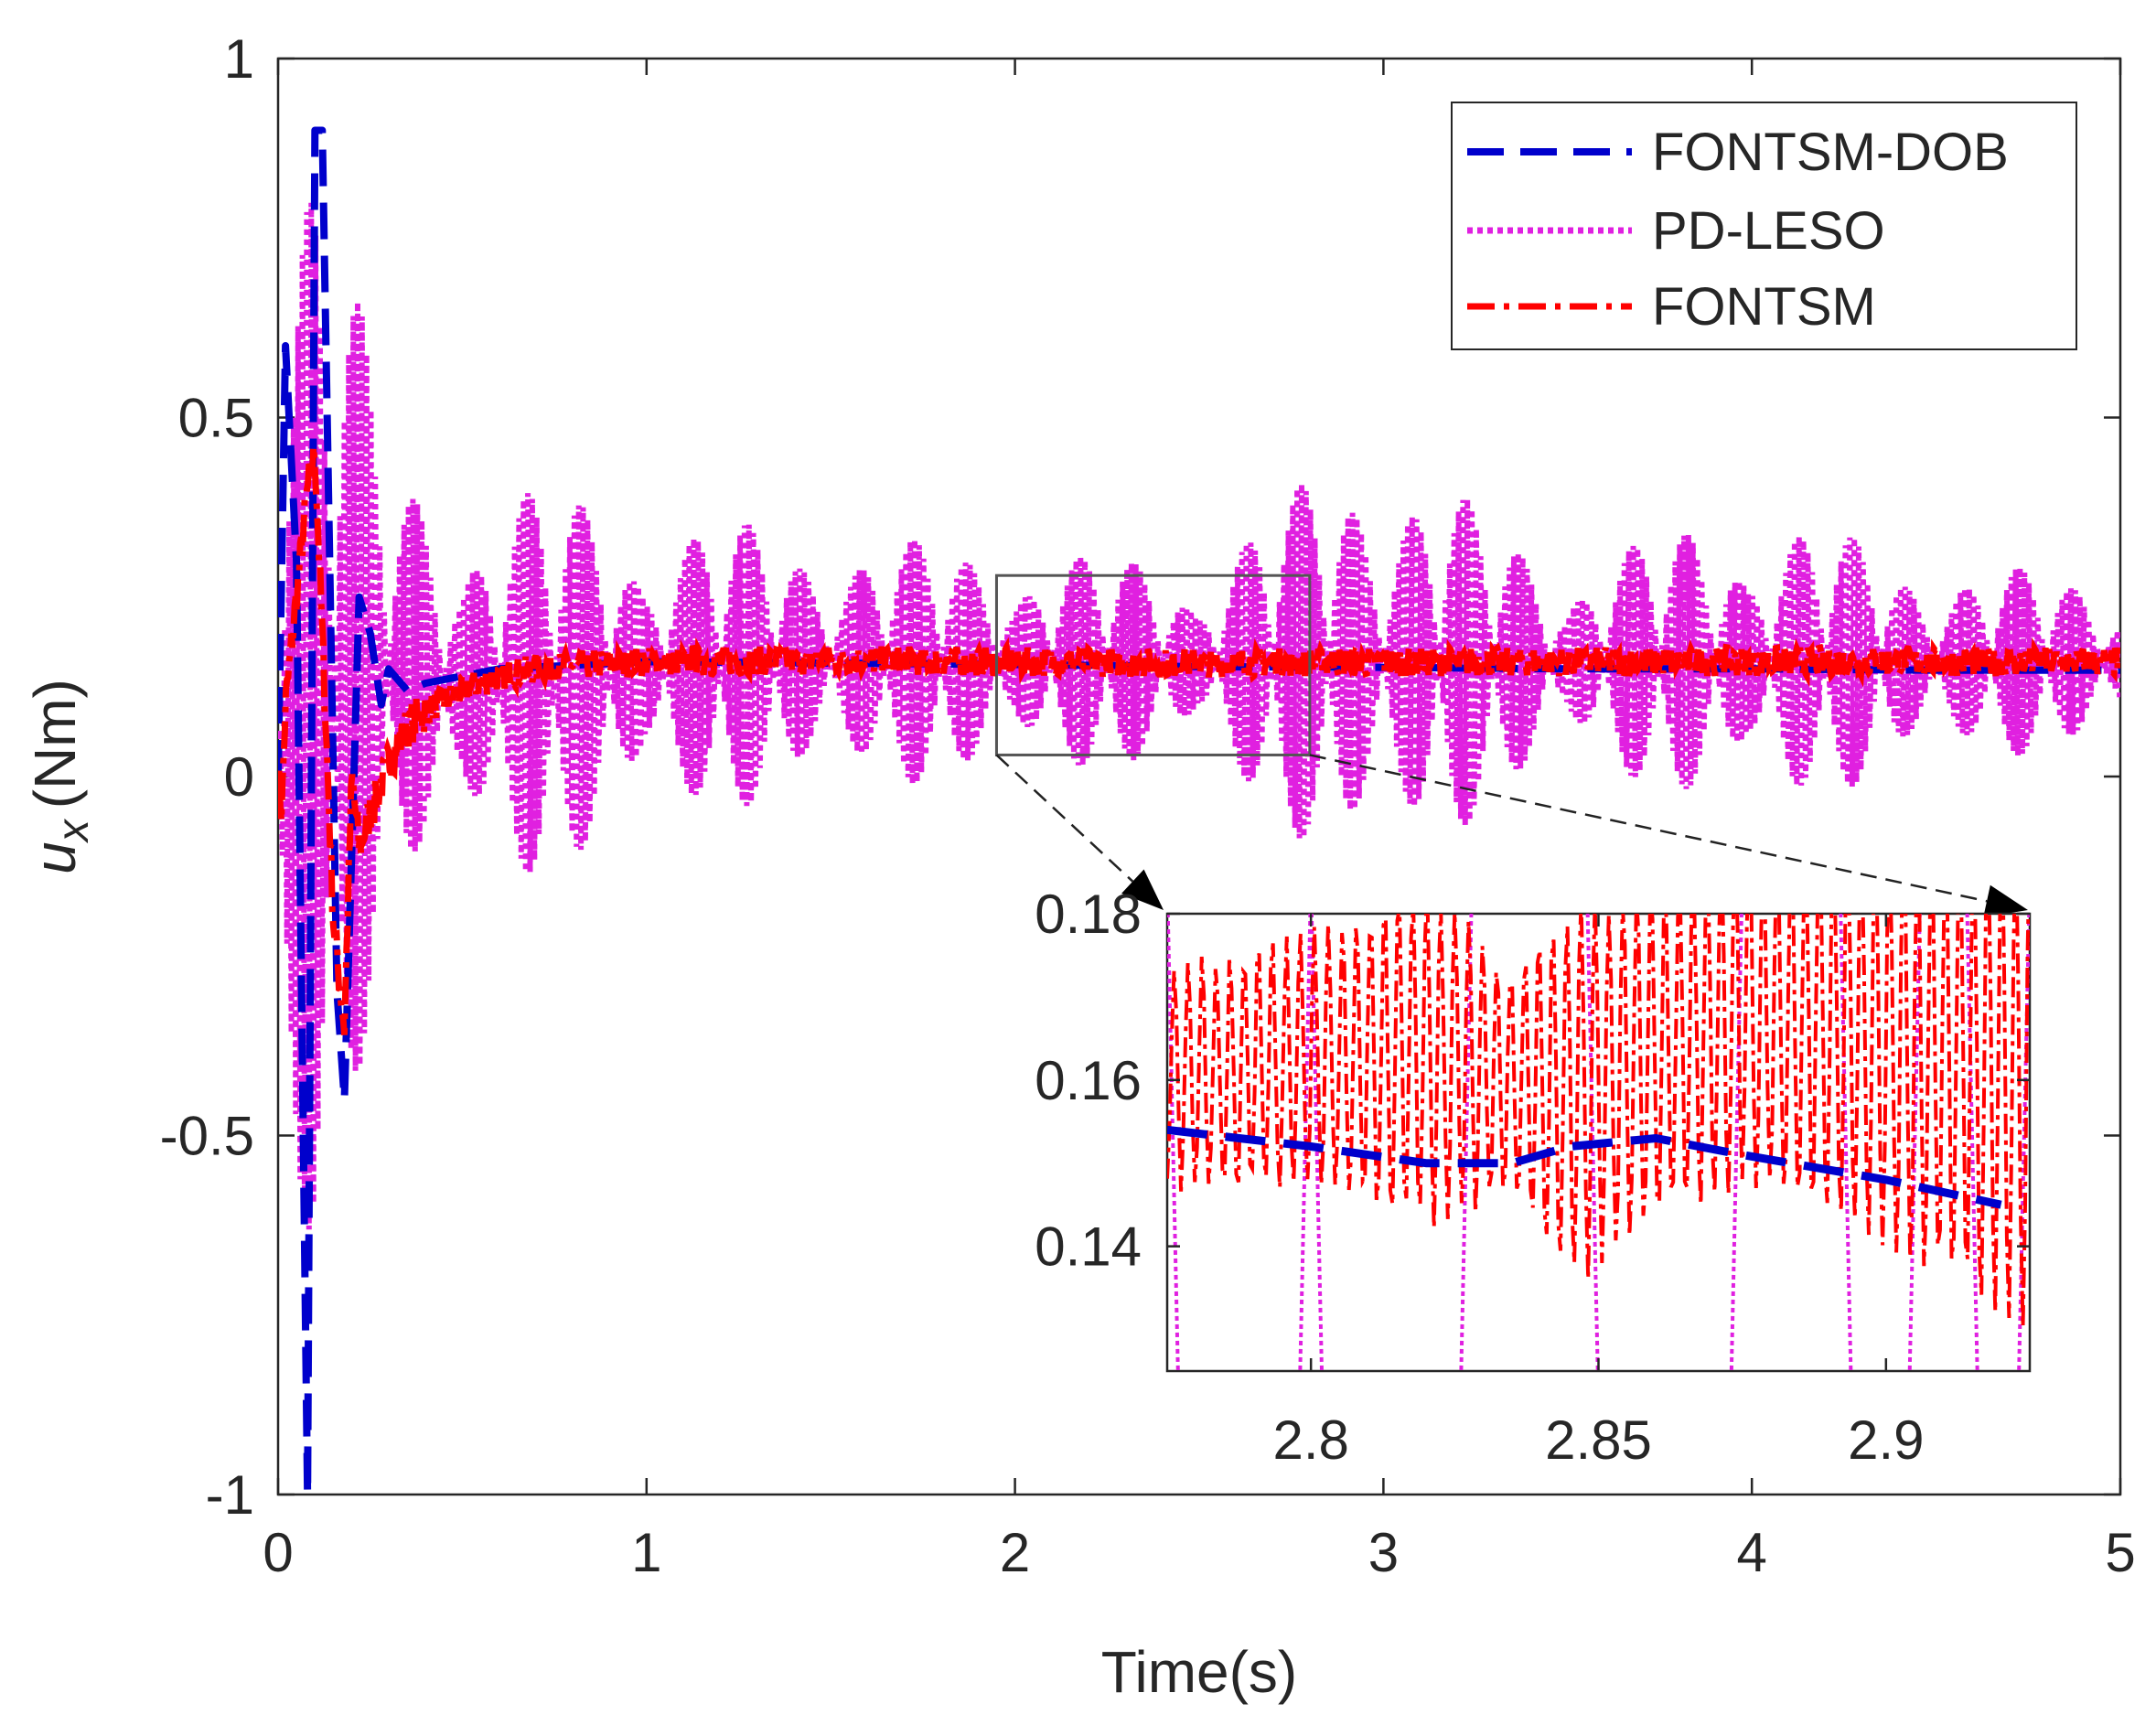 The image size is (2156, 1725). What do you see at coordinates (1088, 914) in the screenshot?
I see `inset-y-tick-label: 0.18` at bounding box center [1088, 914].